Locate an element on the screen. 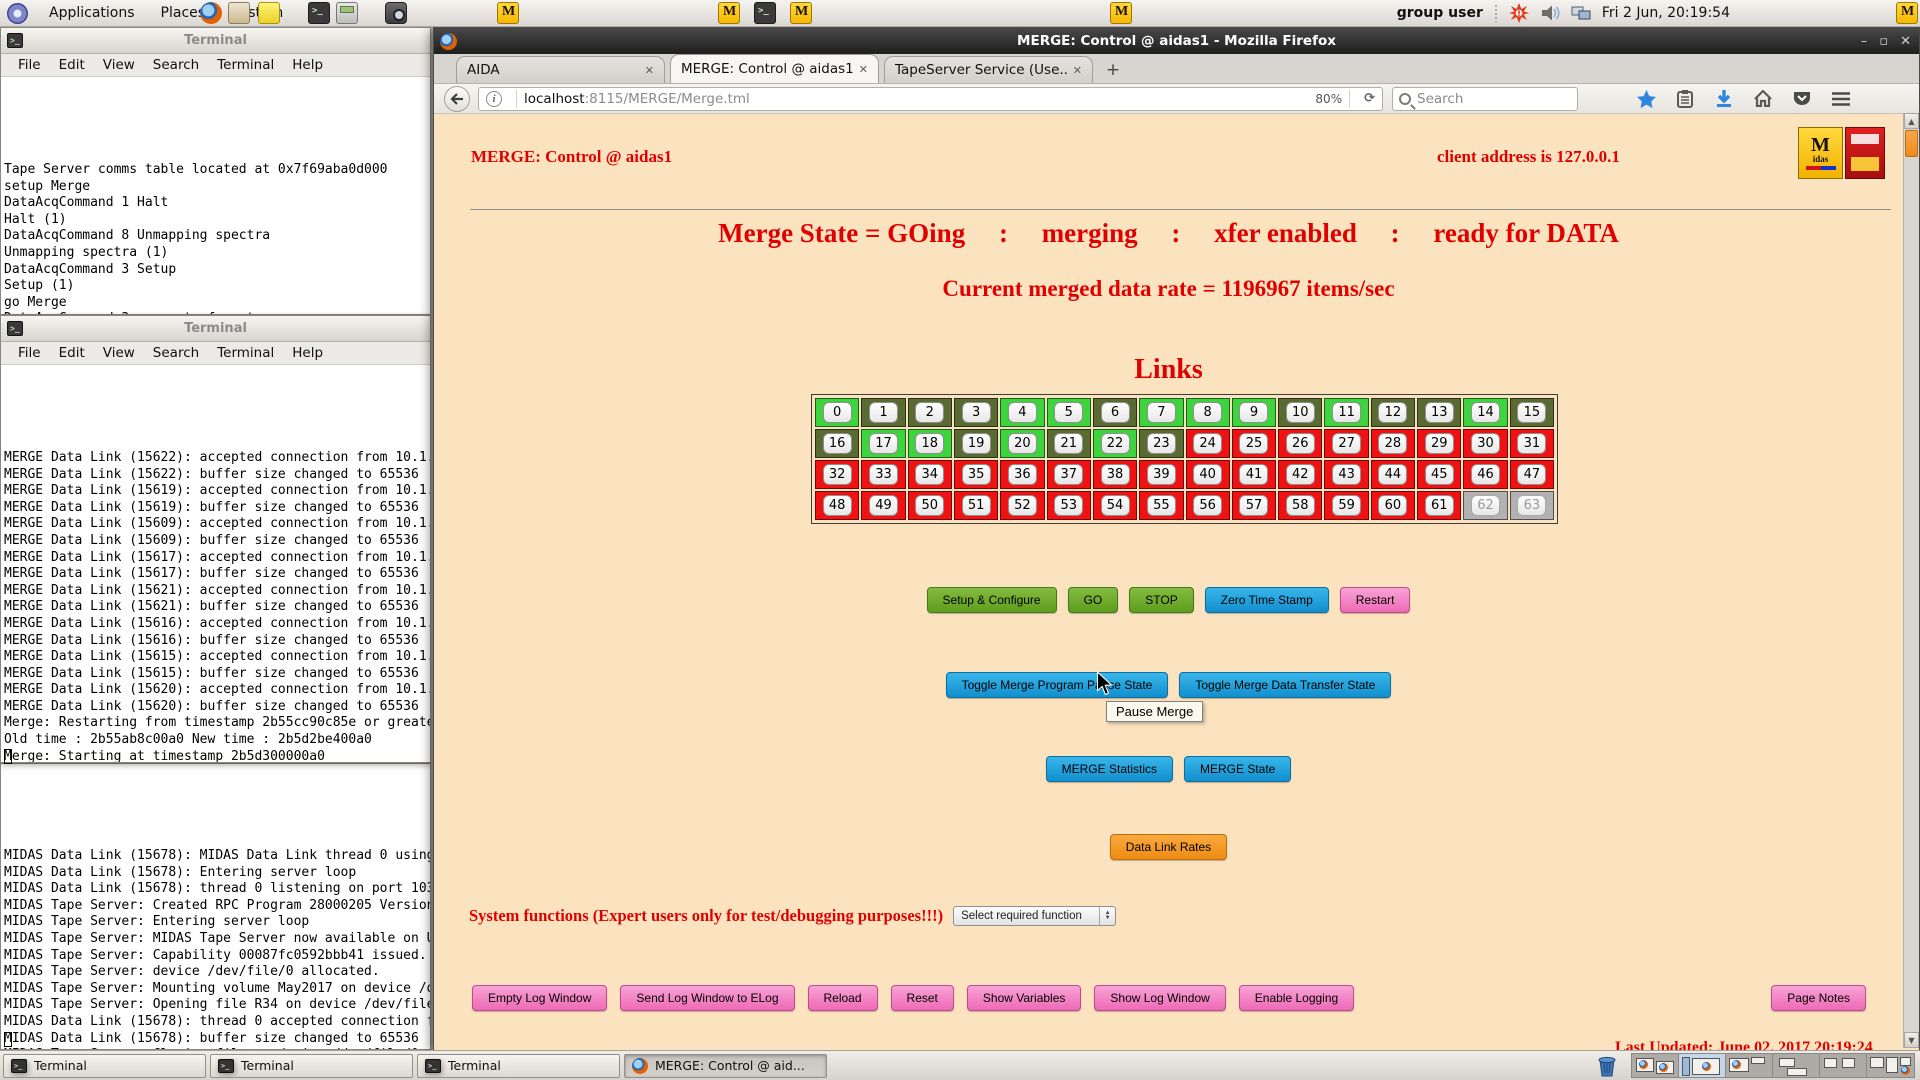 The image size is (1920, 1080). link-button: 50 is located at coordinates (930, 505).